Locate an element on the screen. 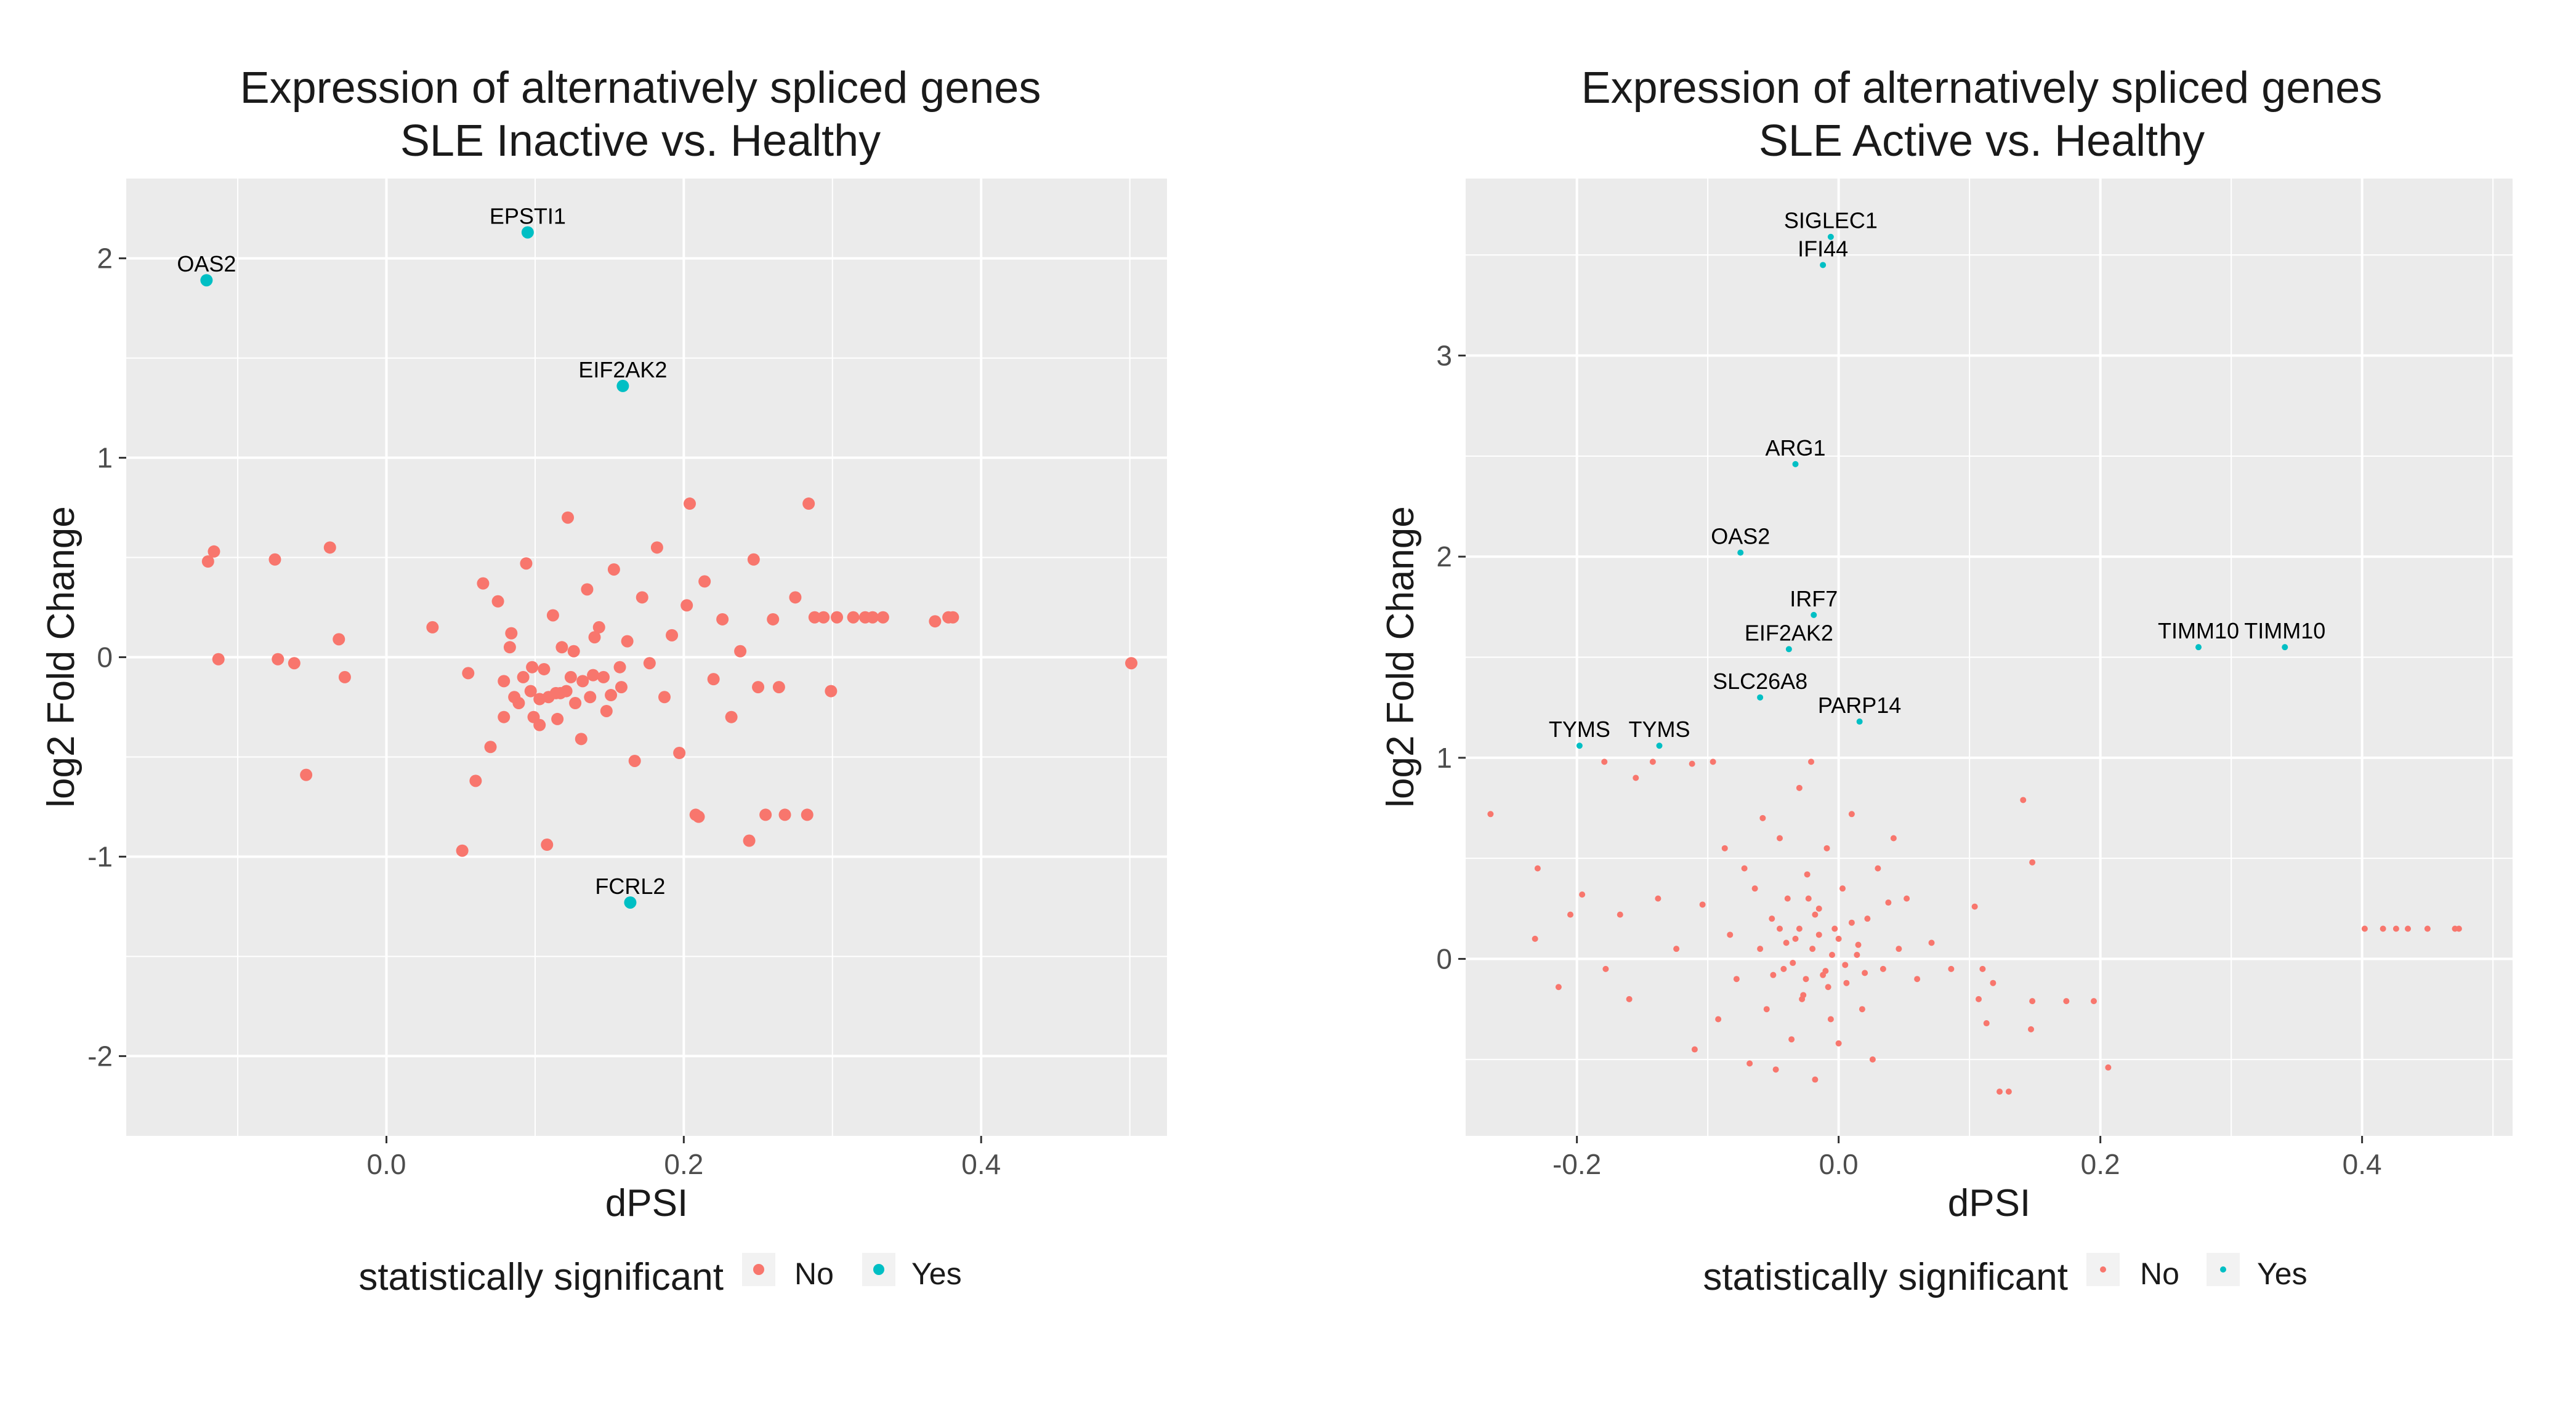  y-tick-label: 2 is located at coordinates (105, 259).